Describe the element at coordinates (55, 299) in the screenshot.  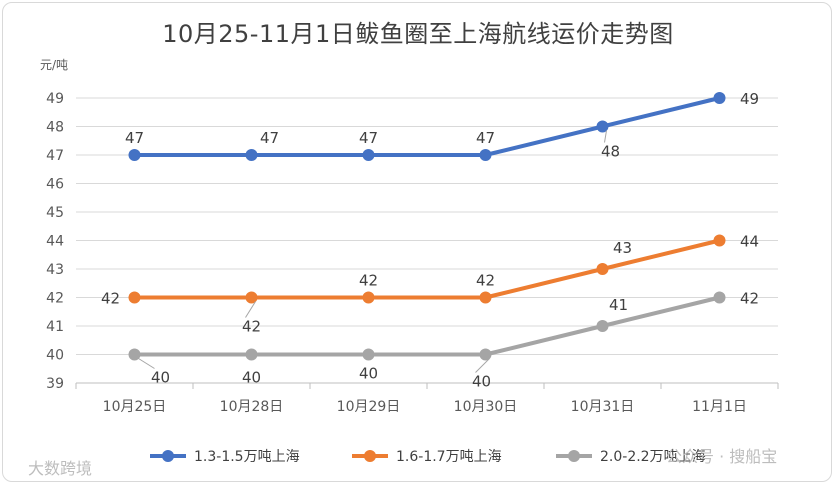
I see `y-tick-label: 42` at that location.